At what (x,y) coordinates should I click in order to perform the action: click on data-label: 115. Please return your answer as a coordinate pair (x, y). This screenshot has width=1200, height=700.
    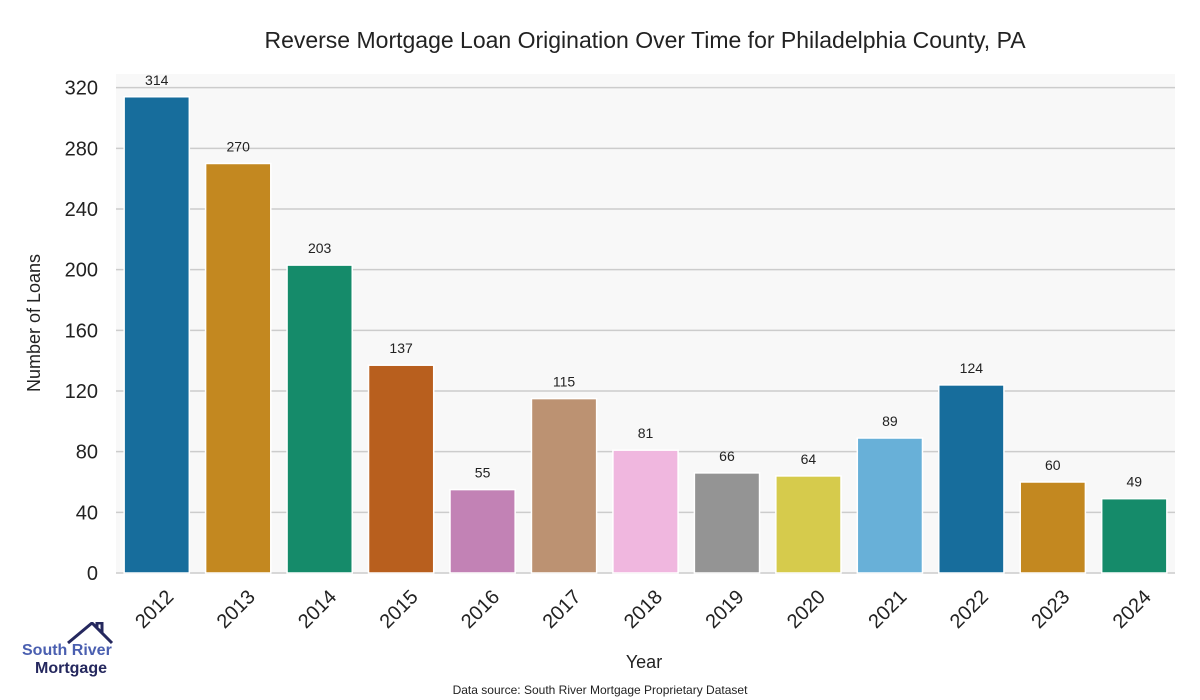
    Looking at the image, I should click on (564, 382).